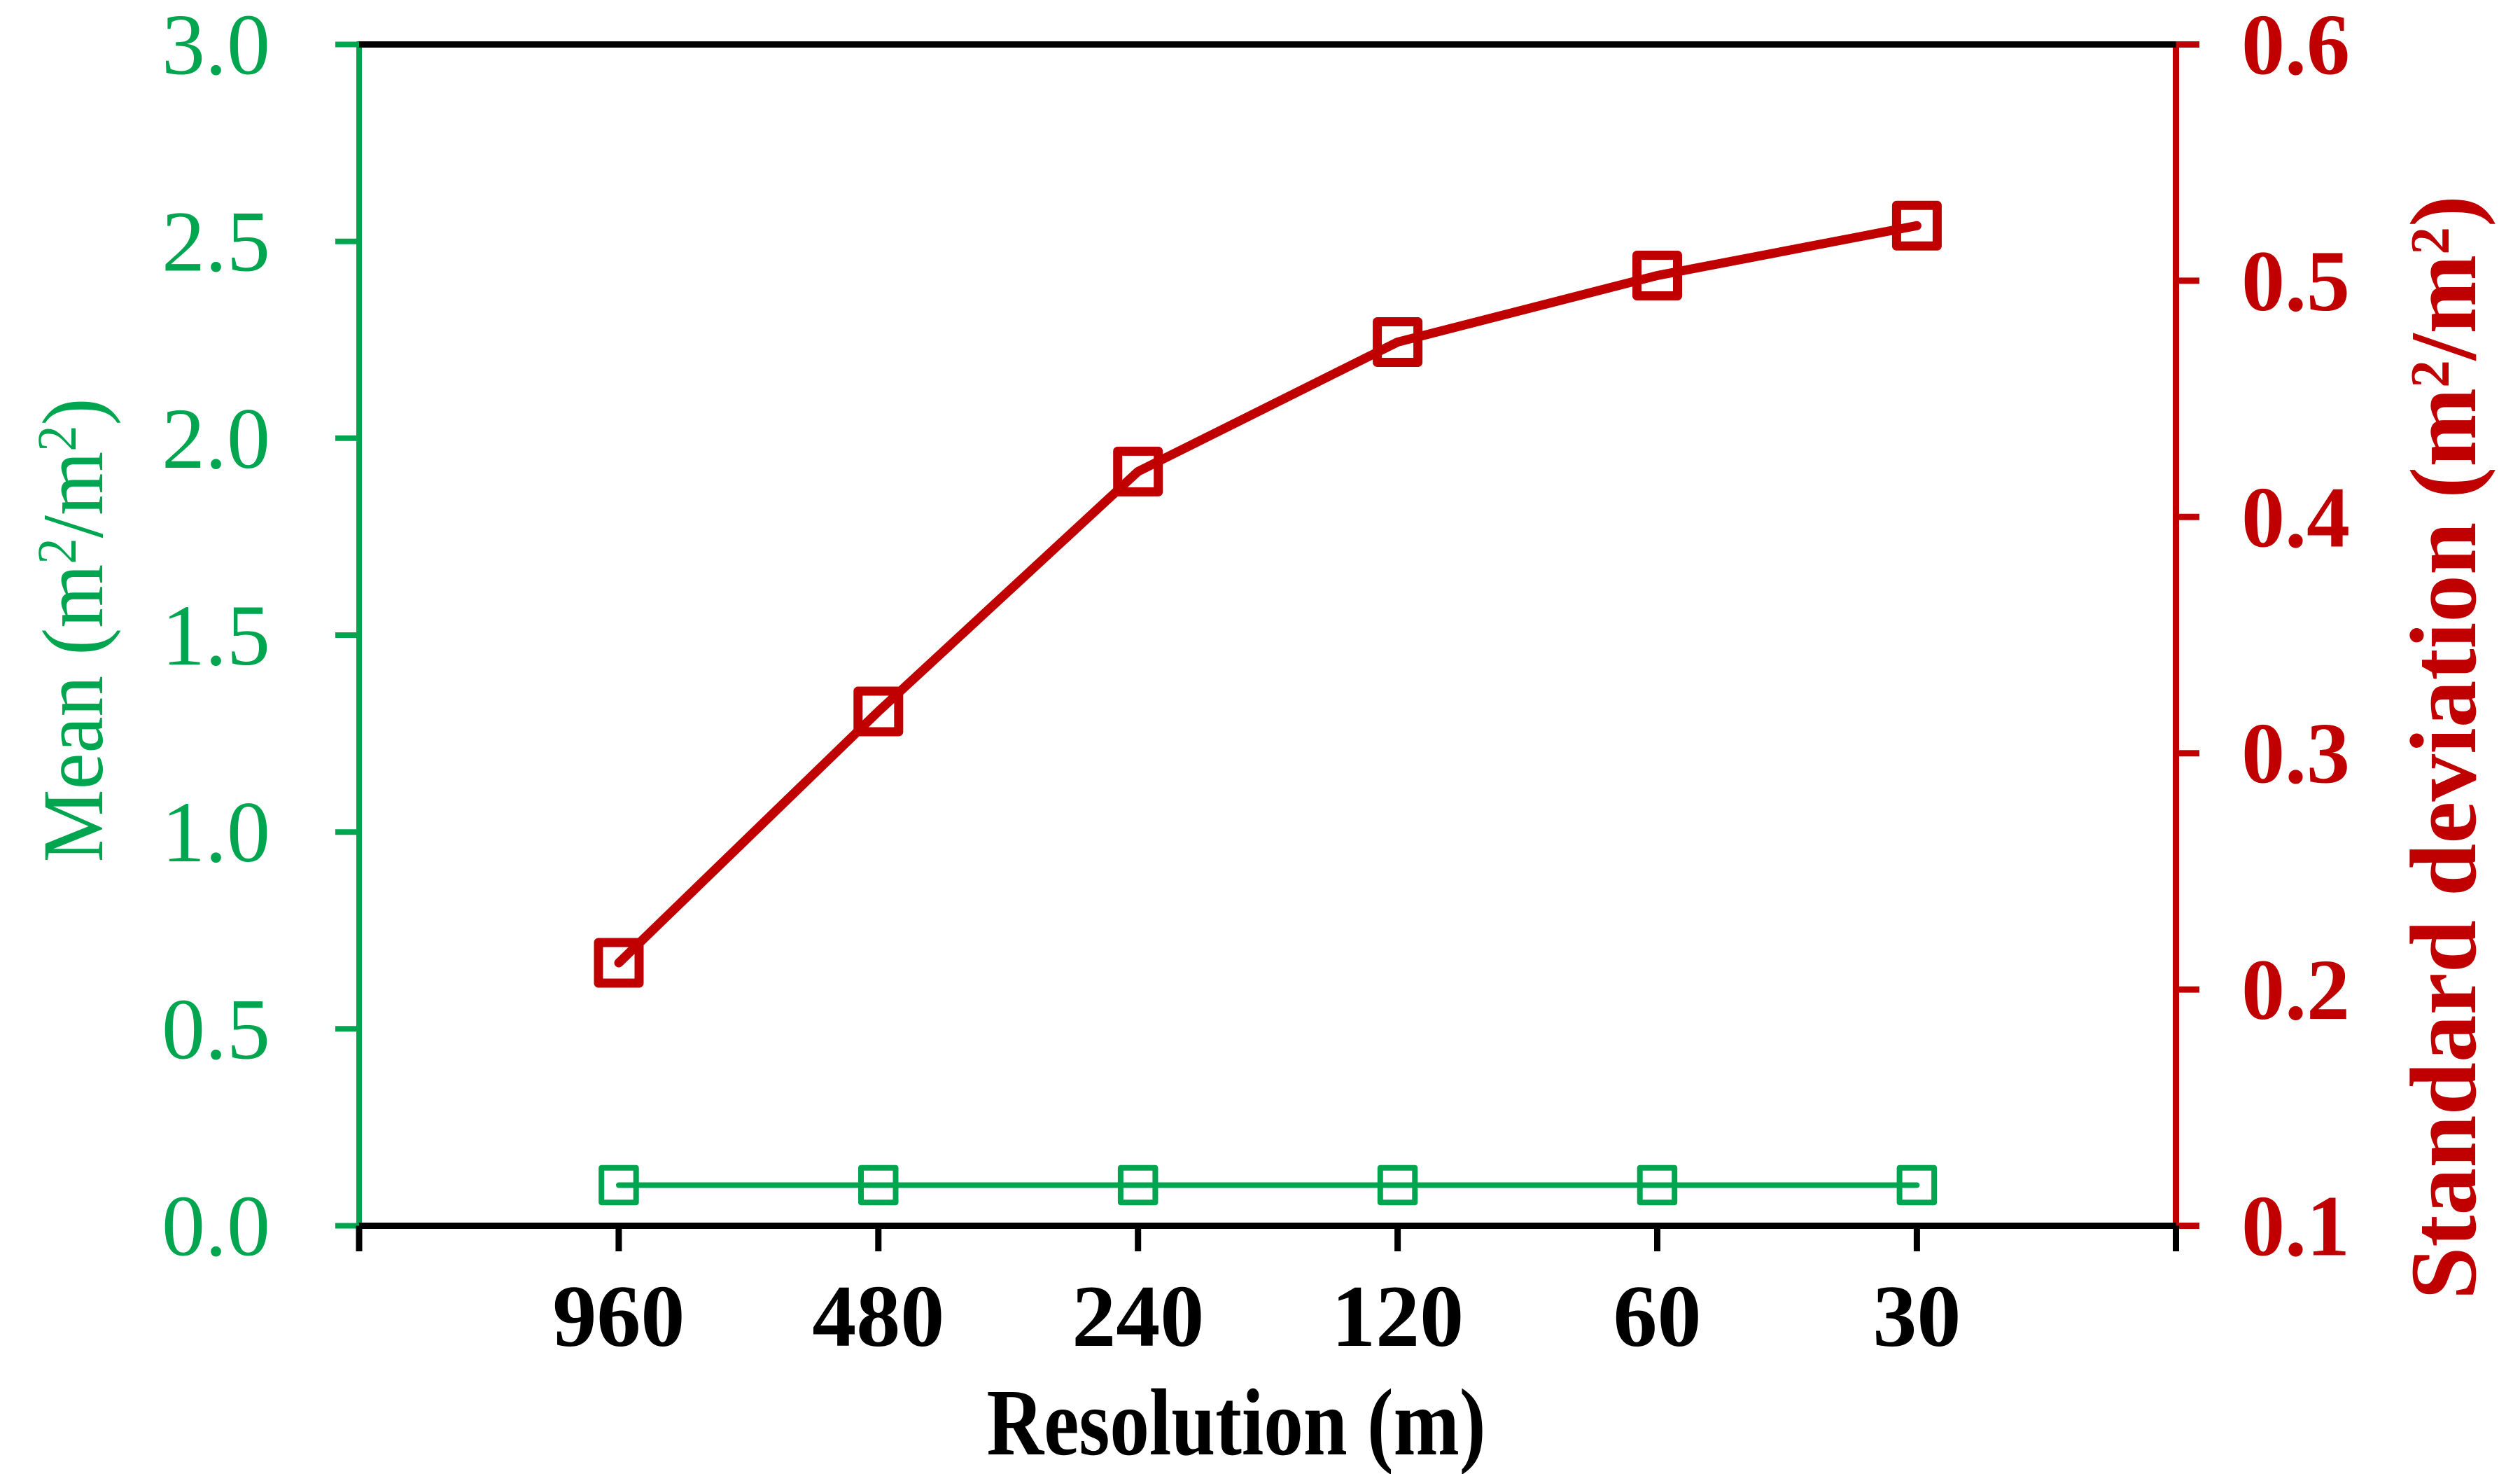 This screenshot has width=2520, height=1474. What do you see at coordinates (2295, 1226) in the screenshot?
I see `svg-text: 0.1` at bounding box center [2295, 1226].